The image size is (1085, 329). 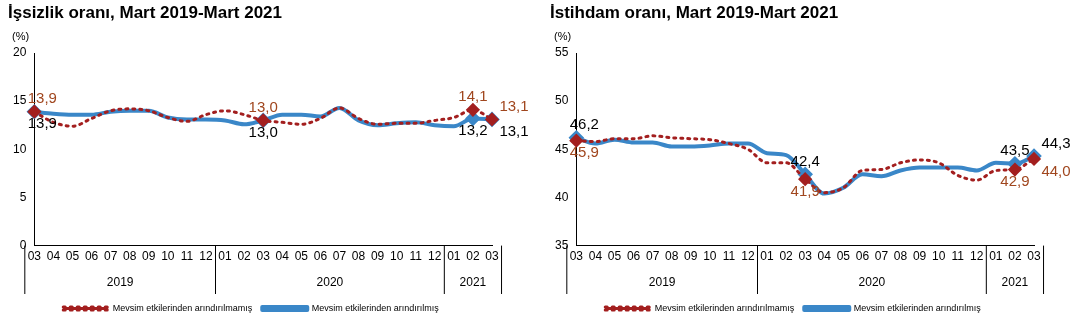 What do you see at coordinates (561, 148) in the screenshot?
I see `y-tick-label: 45` at bounding box center [561, 148].